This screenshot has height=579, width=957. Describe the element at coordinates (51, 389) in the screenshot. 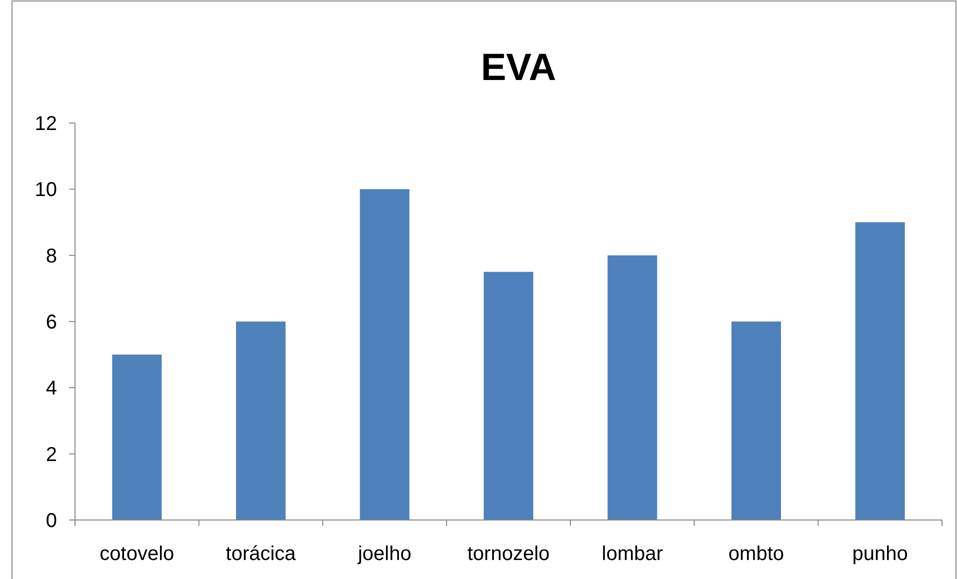

I see `y-tick-label: 4` at that location.